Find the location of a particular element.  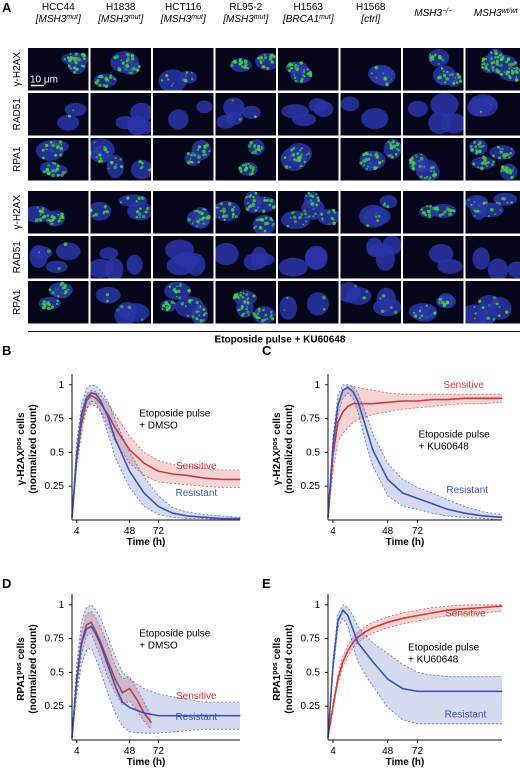

x-axis-title: Time (h) is located at coordinates (146, 762).